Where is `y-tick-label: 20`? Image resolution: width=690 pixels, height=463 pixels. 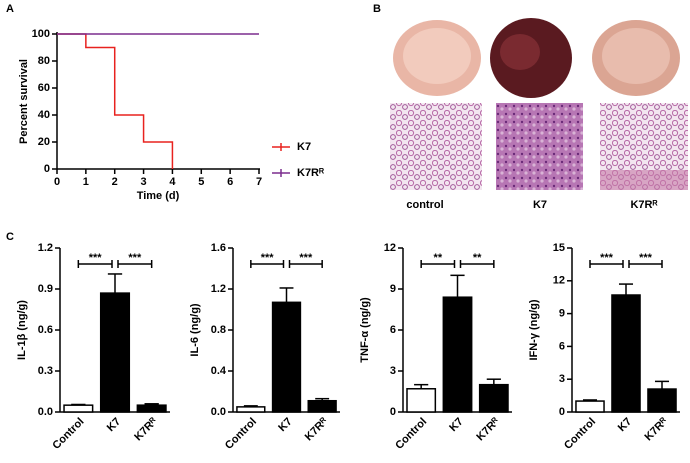
y-tick-label: 20 is located at coordinates (44, 142).